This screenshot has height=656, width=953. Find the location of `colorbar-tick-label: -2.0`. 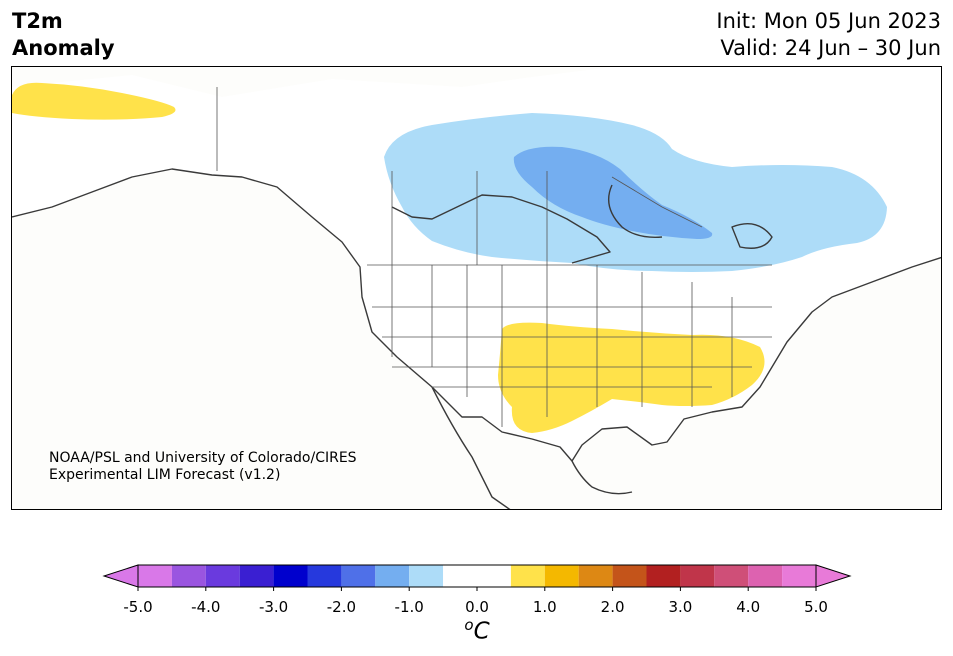

colorbar-tick-label: -2.0 is located at coordinates (341, 607).